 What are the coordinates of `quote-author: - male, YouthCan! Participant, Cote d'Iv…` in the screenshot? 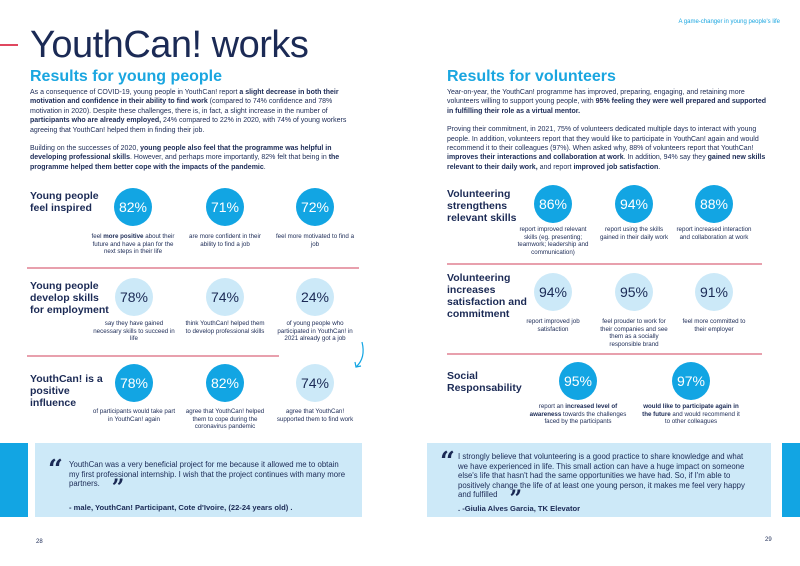 It's located at (181, 507).